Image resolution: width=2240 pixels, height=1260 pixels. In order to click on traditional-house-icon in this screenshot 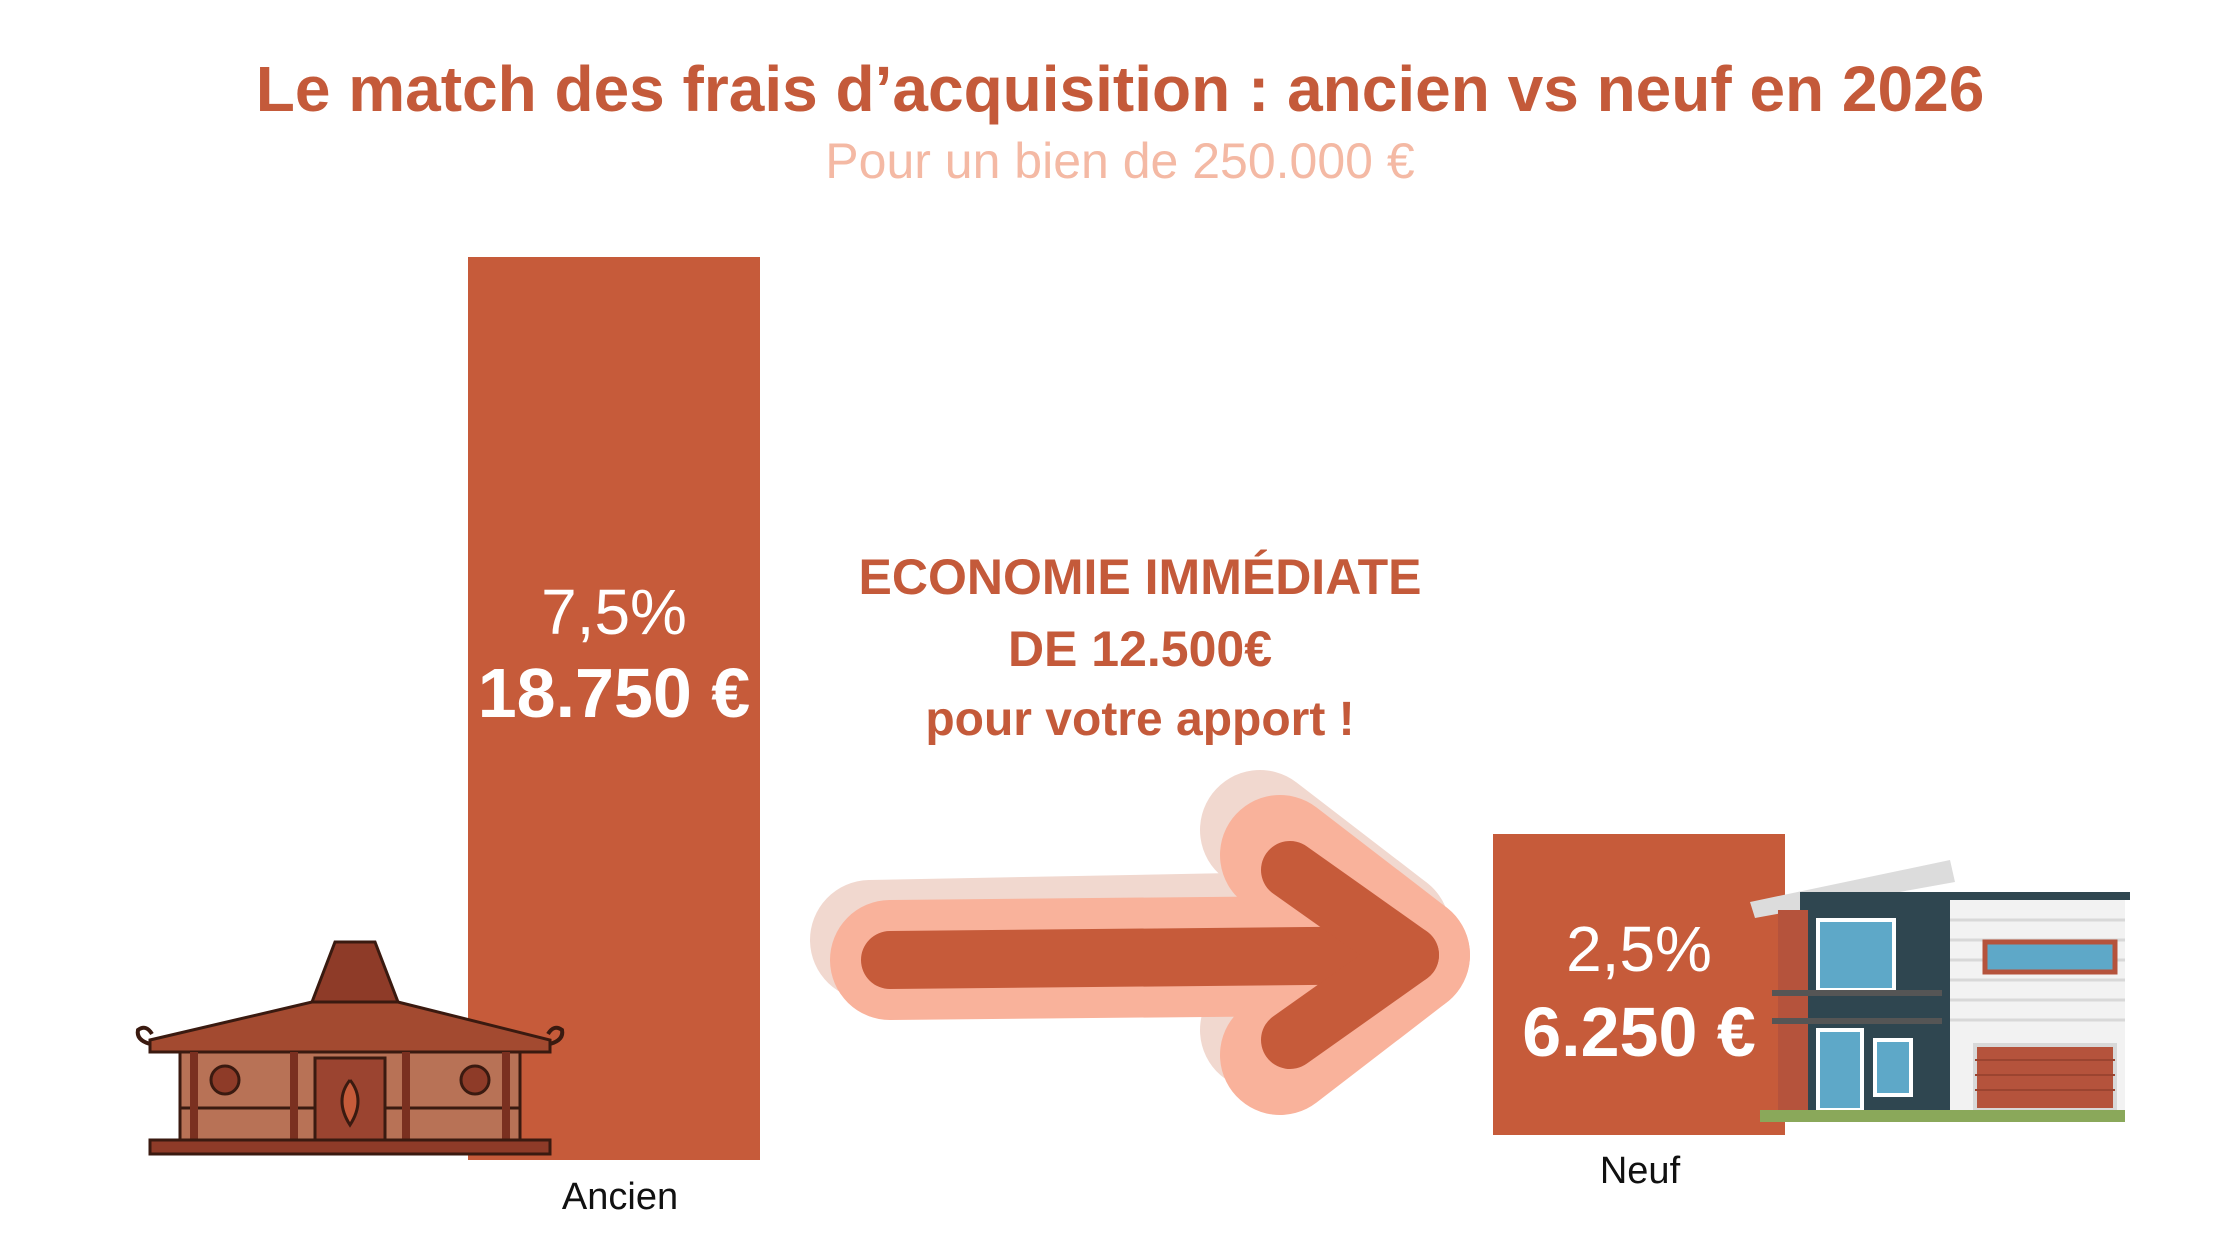, I will do `click(350, 1048)`.